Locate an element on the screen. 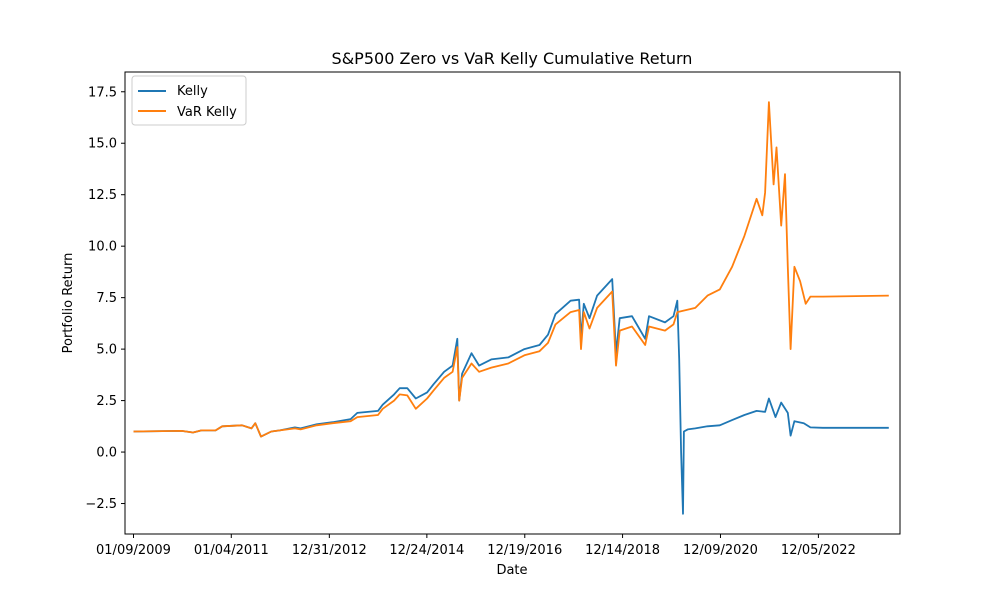 This screenshot has width=1000, height=600. y-tick-label: −2.5 is located at coordinates (101, 504).